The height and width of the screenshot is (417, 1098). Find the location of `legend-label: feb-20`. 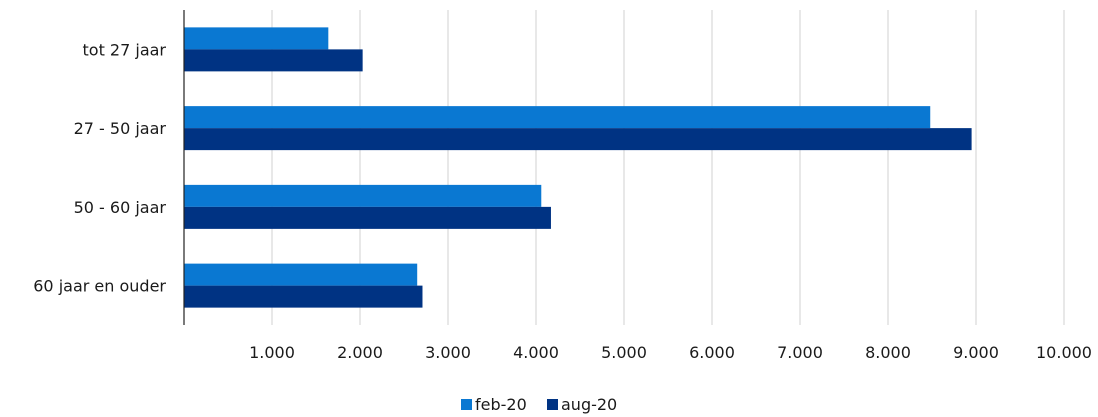

legend-label: feb-20 is located at coordinates (501, 404).